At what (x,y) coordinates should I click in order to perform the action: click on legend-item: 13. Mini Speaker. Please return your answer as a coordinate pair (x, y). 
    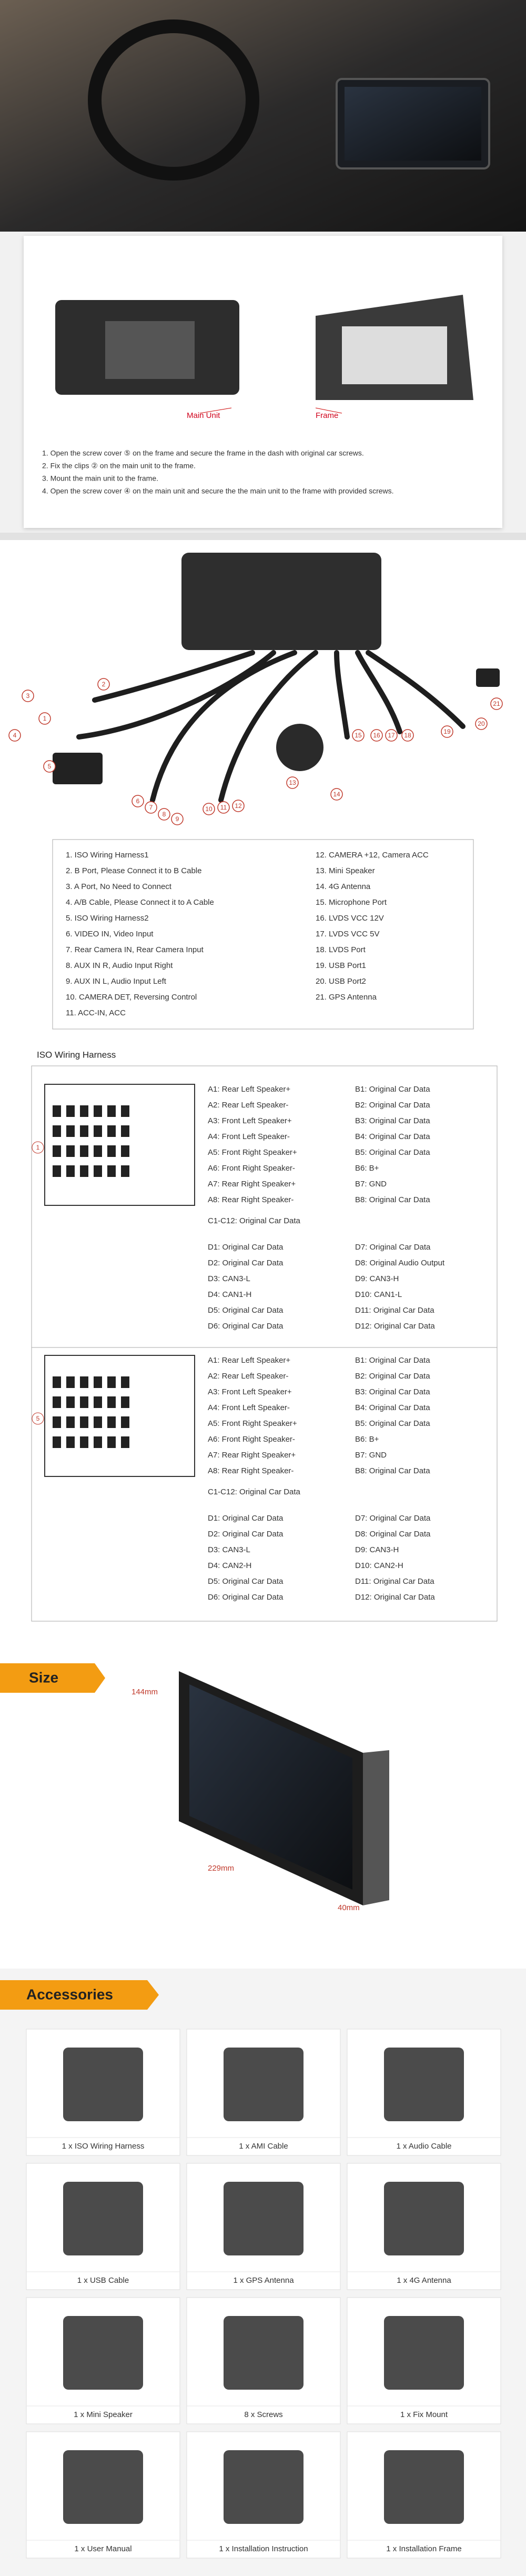
    Looking at the image, I should click on (345, 871).